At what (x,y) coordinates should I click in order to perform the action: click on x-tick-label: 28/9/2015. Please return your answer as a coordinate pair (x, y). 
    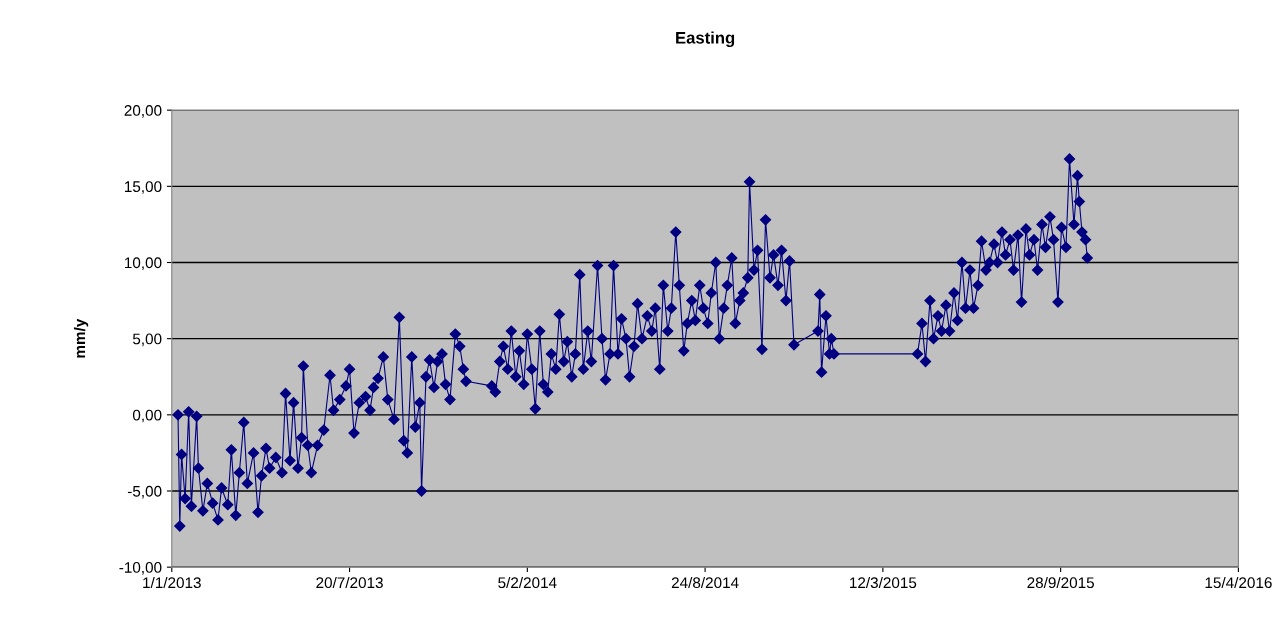
    Looking at the image, I should click on (1060, 582).